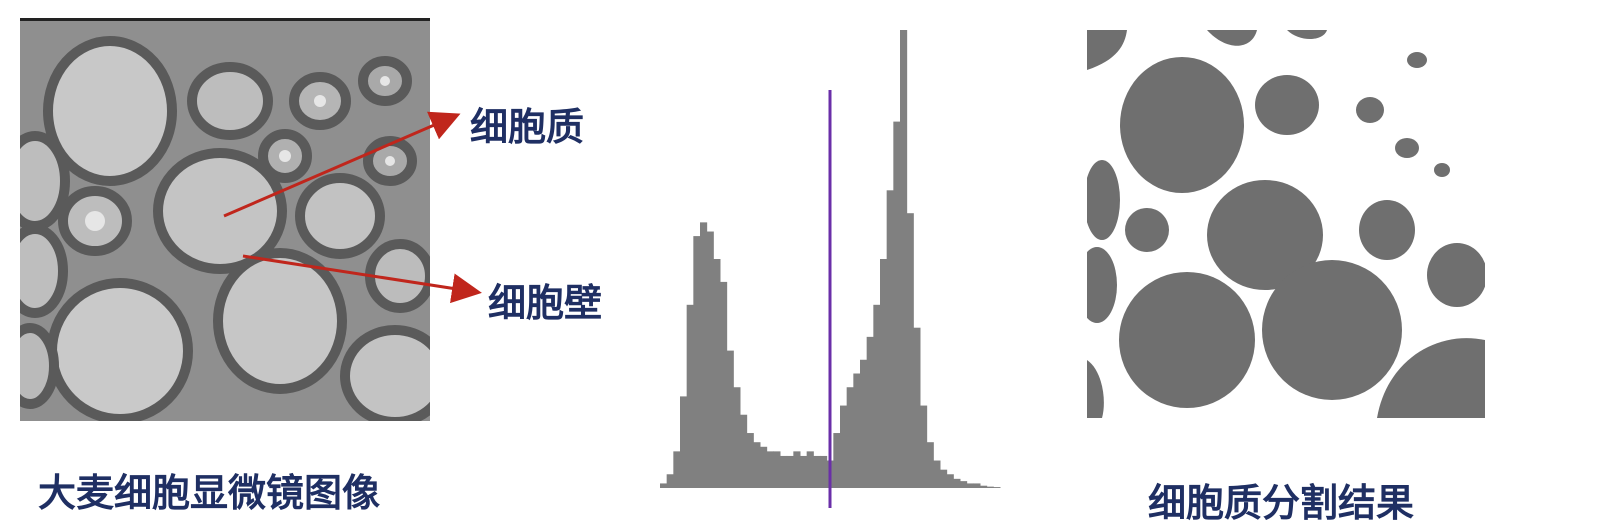  I want to click on segmentation-caption: 细胞质分割结果, so click(1281, 502).